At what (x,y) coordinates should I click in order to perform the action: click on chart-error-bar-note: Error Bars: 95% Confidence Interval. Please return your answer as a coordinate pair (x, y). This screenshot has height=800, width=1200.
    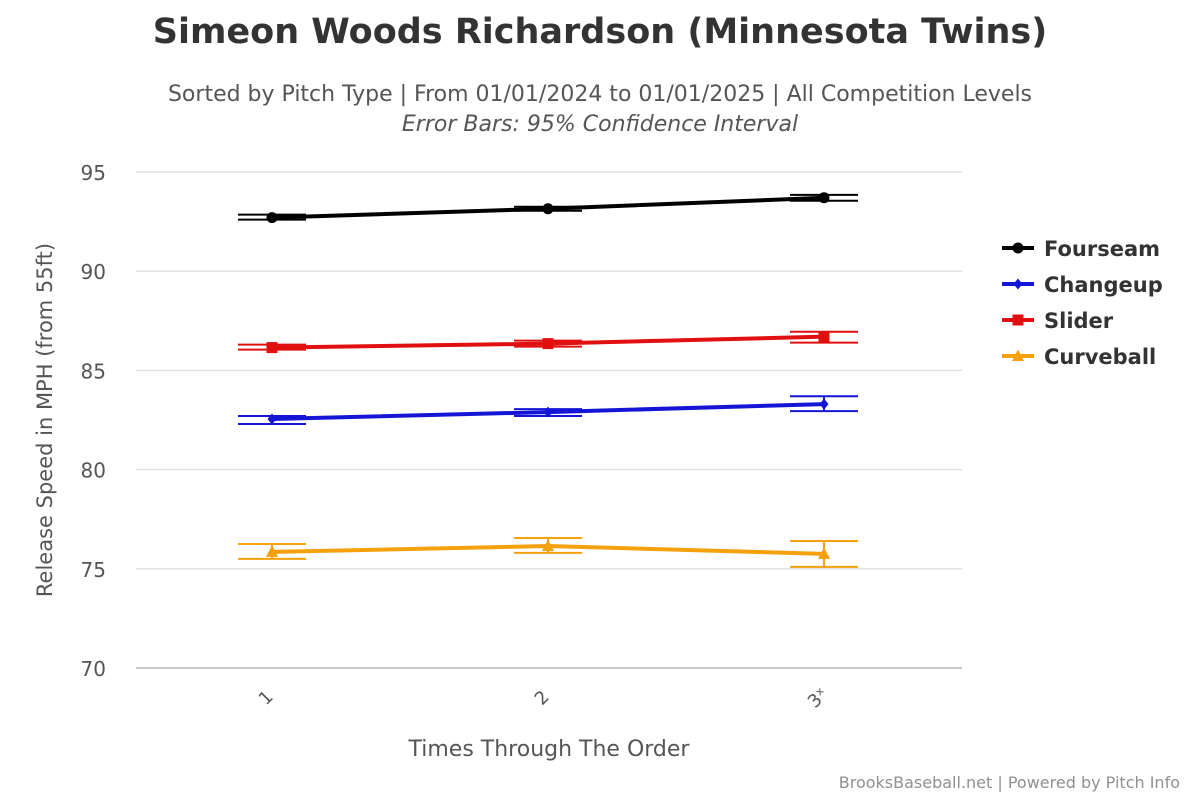
    Looking at the image, I should click on (600, 124).